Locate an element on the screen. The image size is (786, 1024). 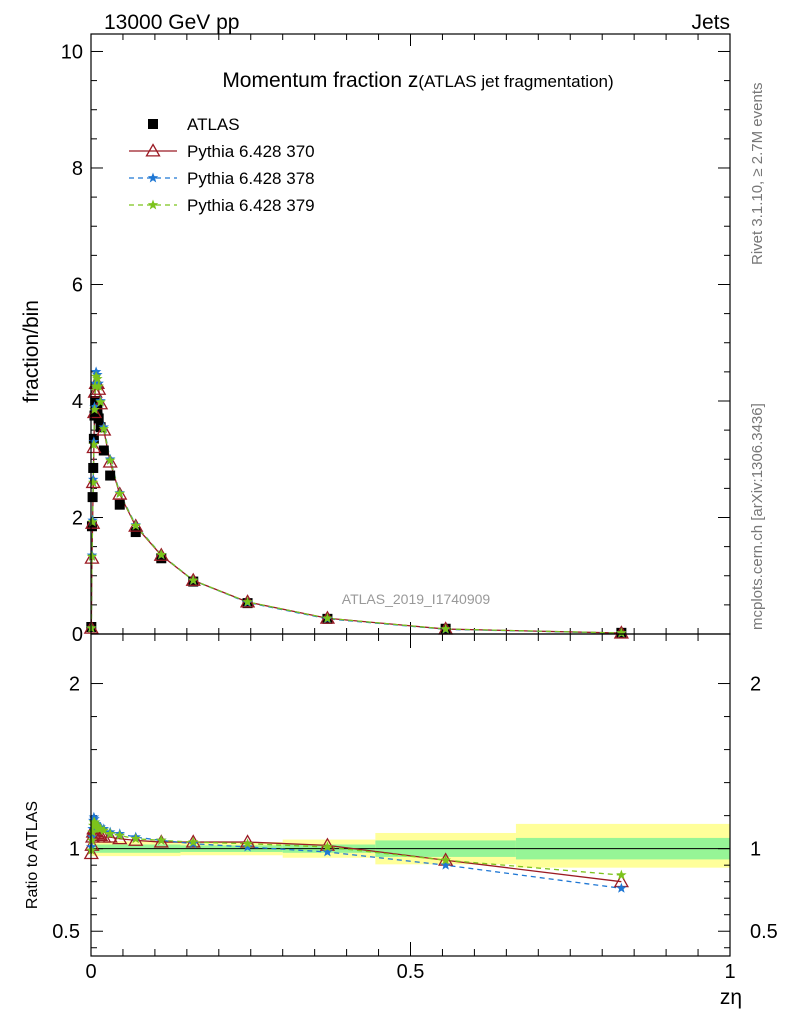
ratio-y-tick-label-right: 2 is located at coordinates (755, 685).